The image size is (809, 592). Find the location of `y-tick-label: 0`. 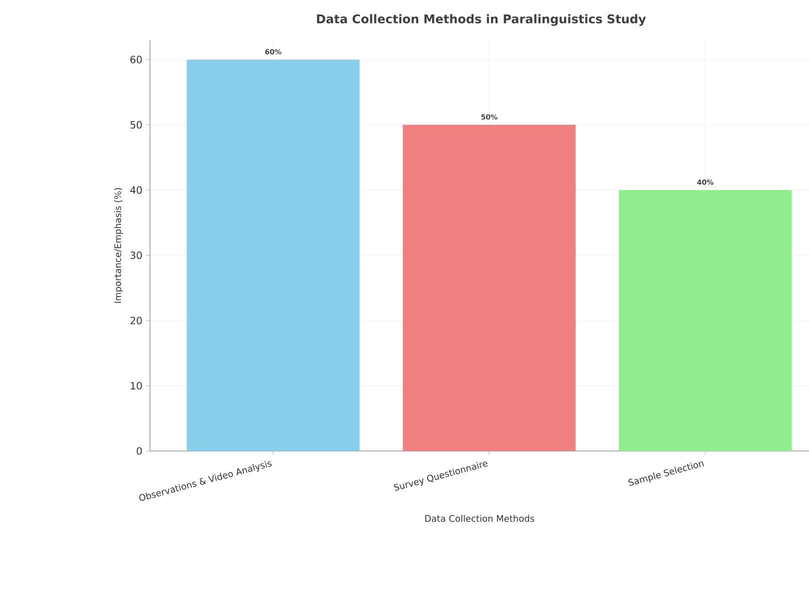

y-tick-label: 0 is located at coordinates (139, 451).